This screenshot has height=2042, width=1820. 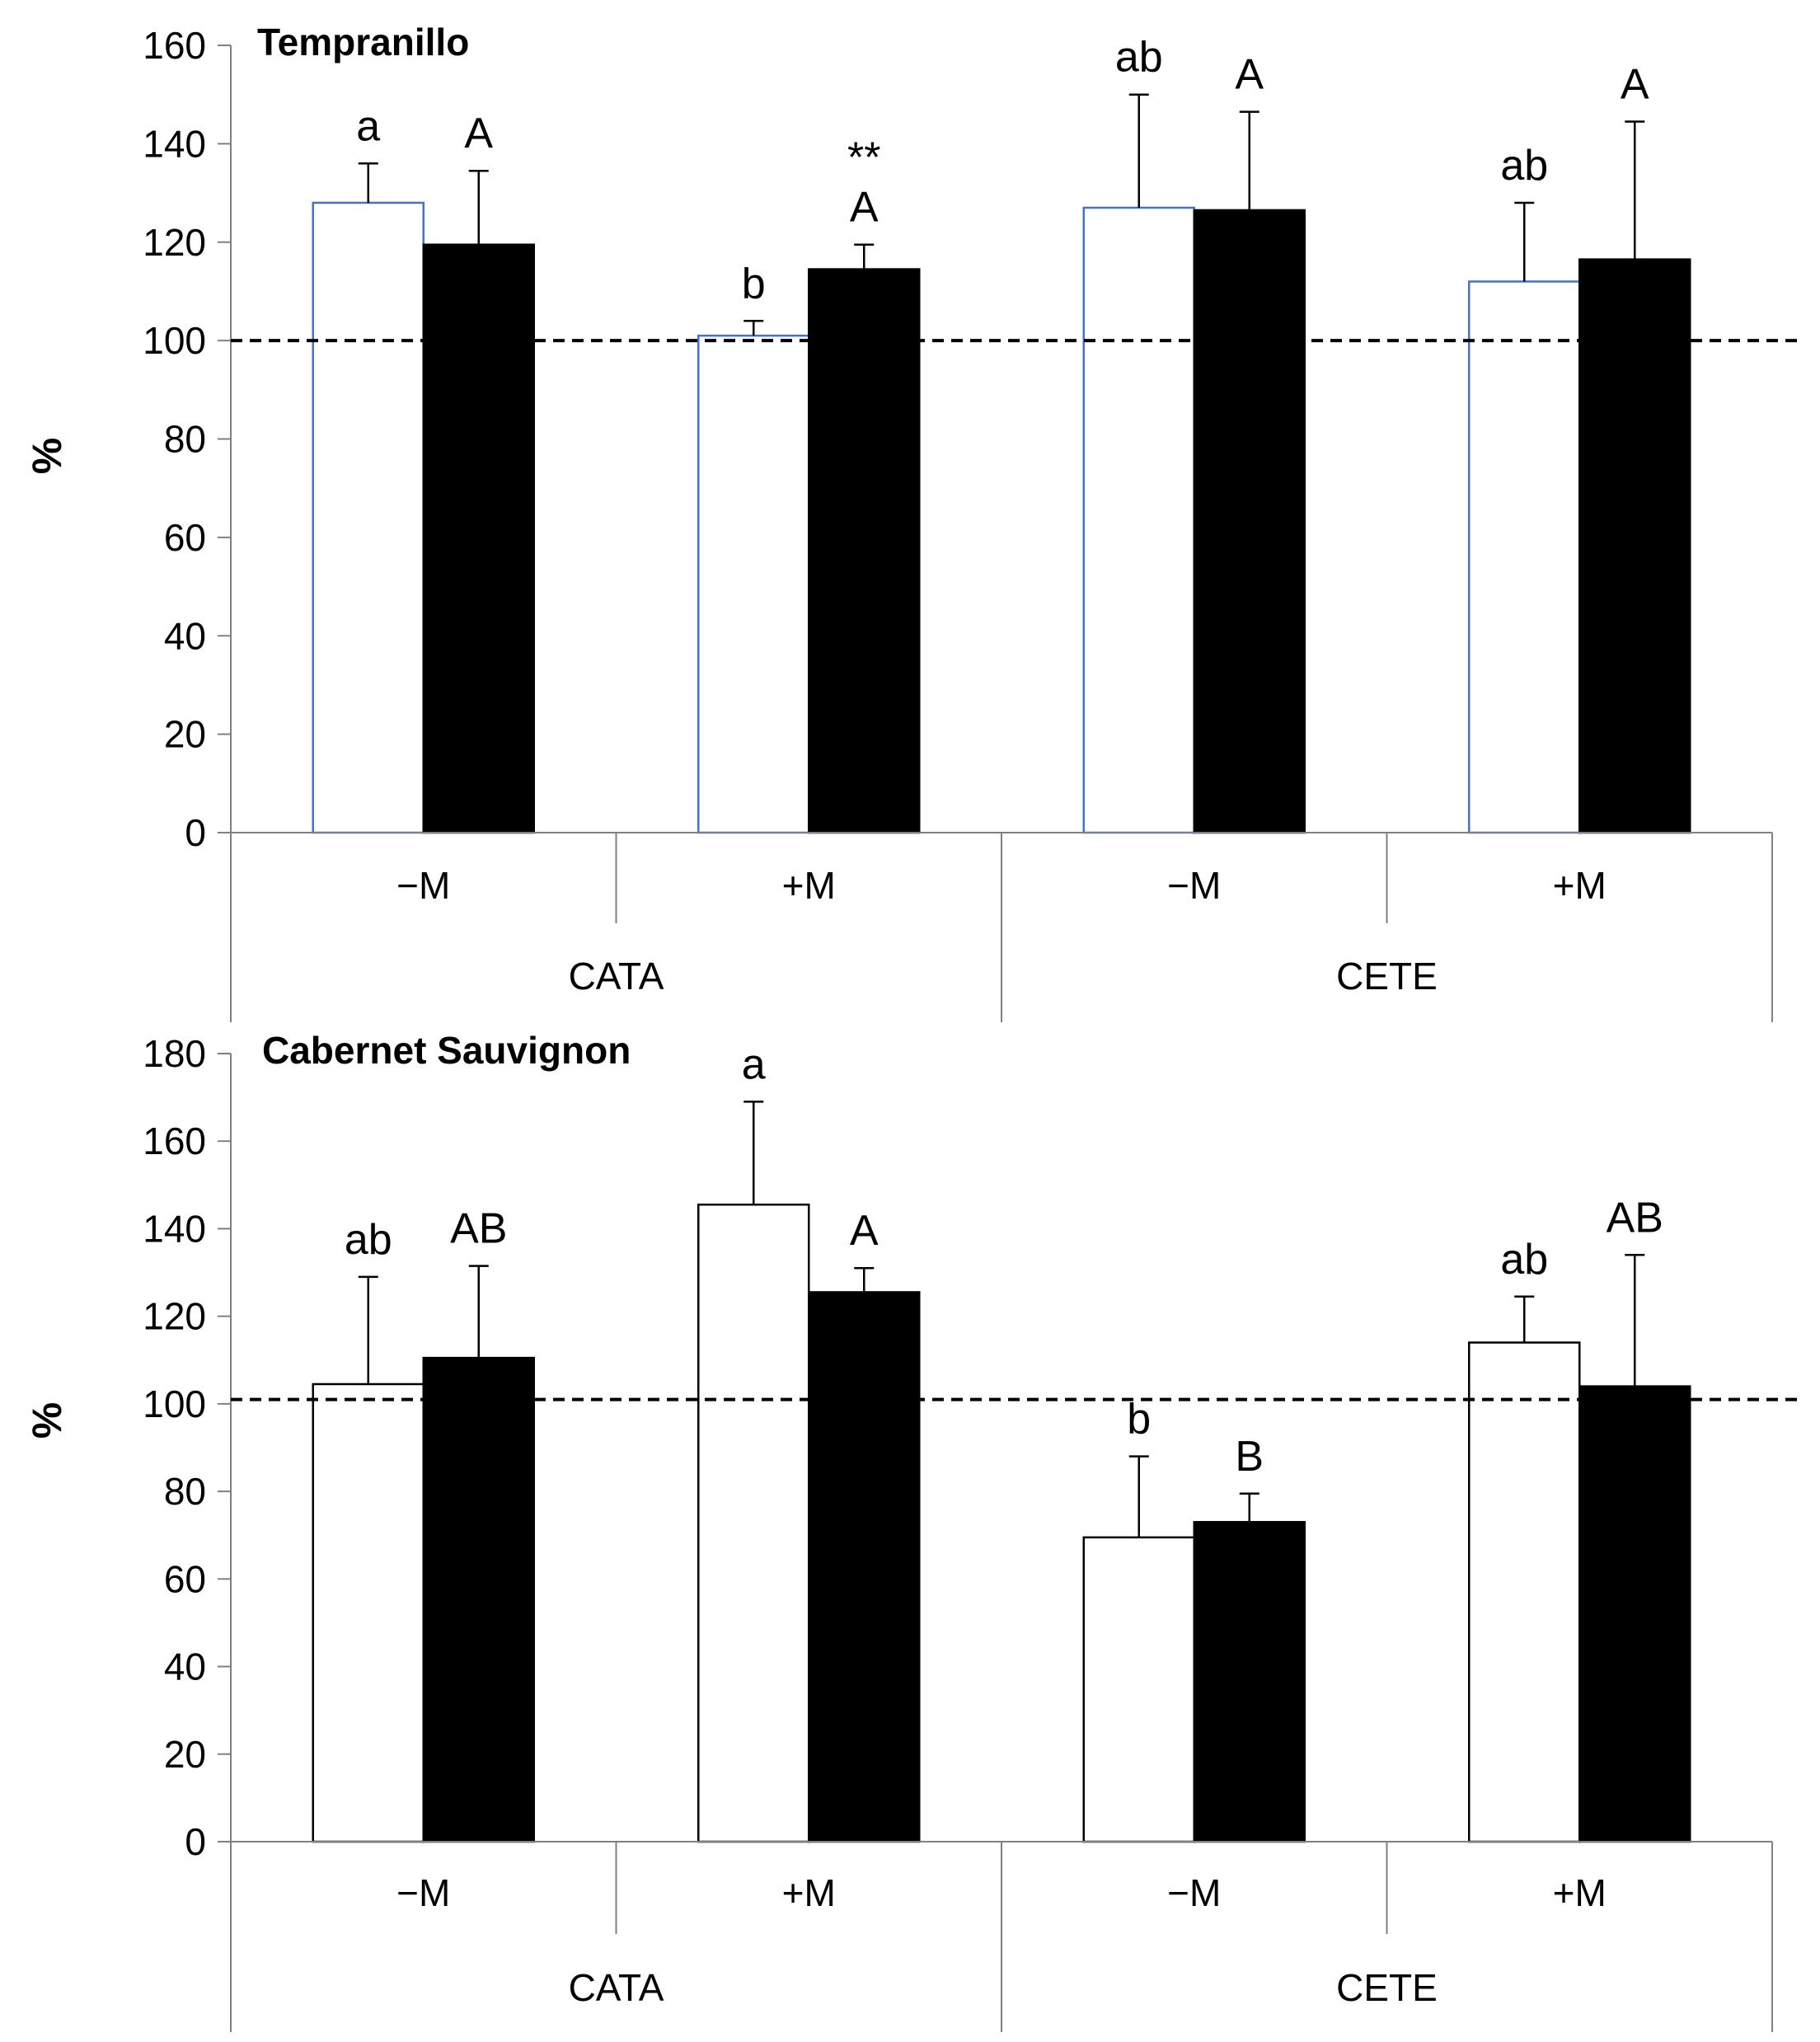 I want to click on significance-label: B, so click(x=1249, y=1457).